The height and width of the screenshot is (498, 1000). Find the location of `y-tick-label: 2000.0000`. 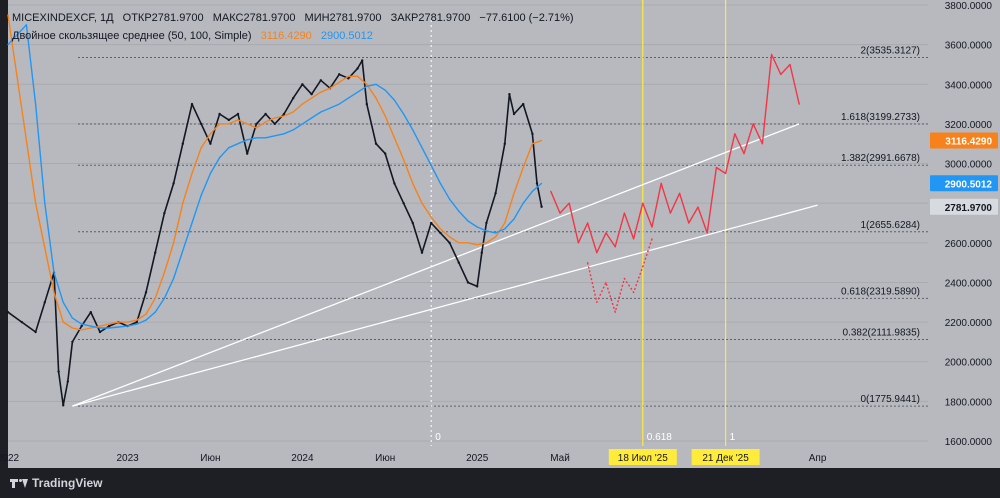

y-tick-label: 2000.0000 is located at coordinates (969, 363).